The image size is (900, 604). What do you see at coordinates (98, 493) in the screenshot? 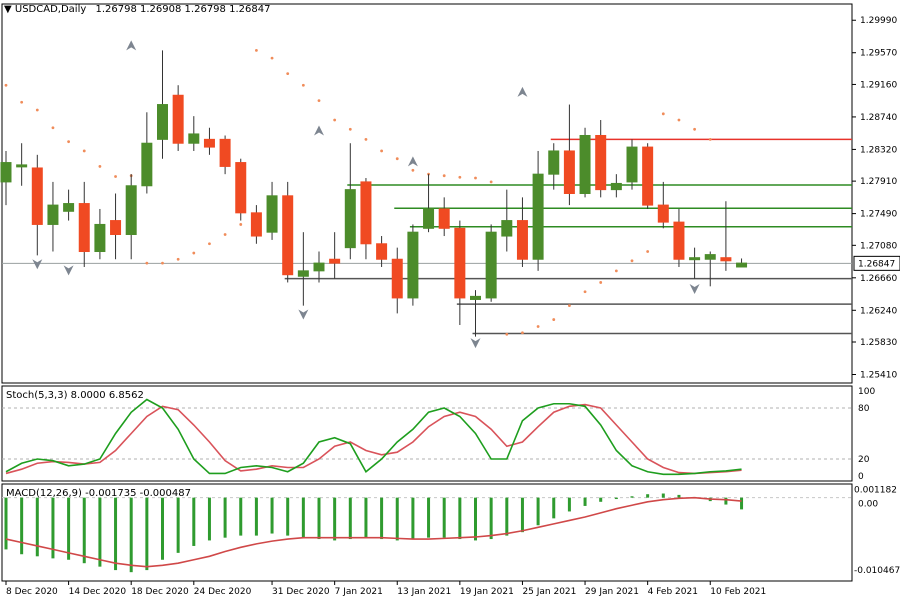
I see `macd-title: MACD(12,26,9) -0.001735 -0.000487` at bounding box center [98, 493].